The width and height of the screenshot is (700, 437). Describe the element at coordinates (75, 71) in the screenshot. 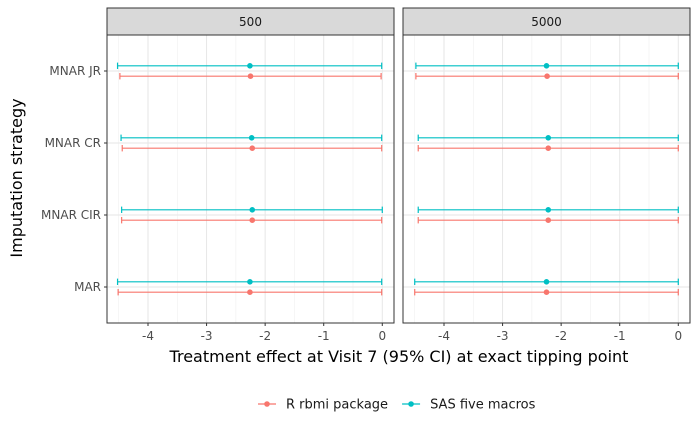

I see `y-tick-label: MNAR JR` at that location.